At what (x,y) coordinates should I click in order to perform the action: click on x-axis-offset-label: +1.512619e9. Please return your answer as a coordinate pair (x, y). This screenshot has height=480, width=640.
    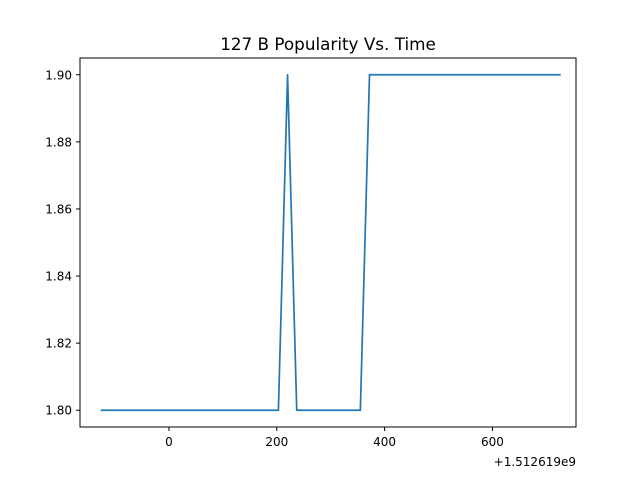
    Looking at the image, I should click on (535, 462).